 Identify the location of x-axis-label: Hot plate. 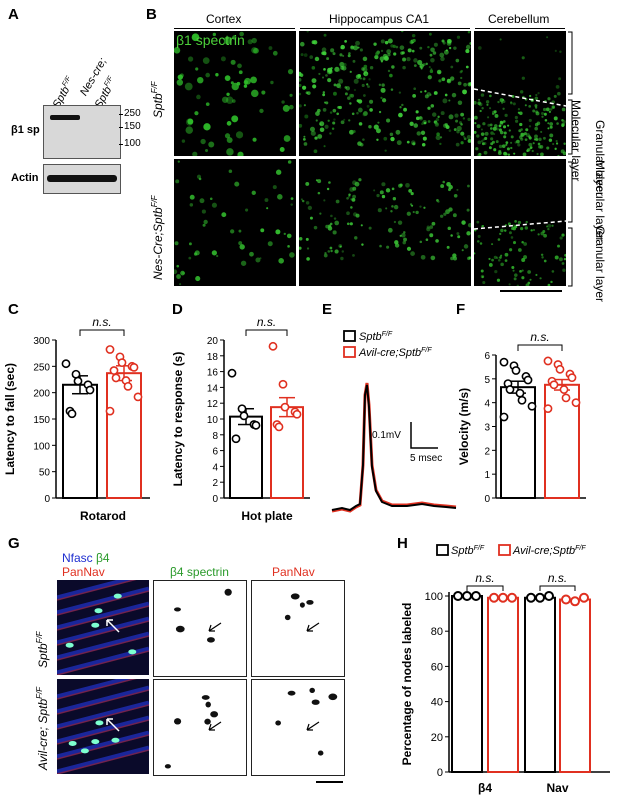
(267, 516).